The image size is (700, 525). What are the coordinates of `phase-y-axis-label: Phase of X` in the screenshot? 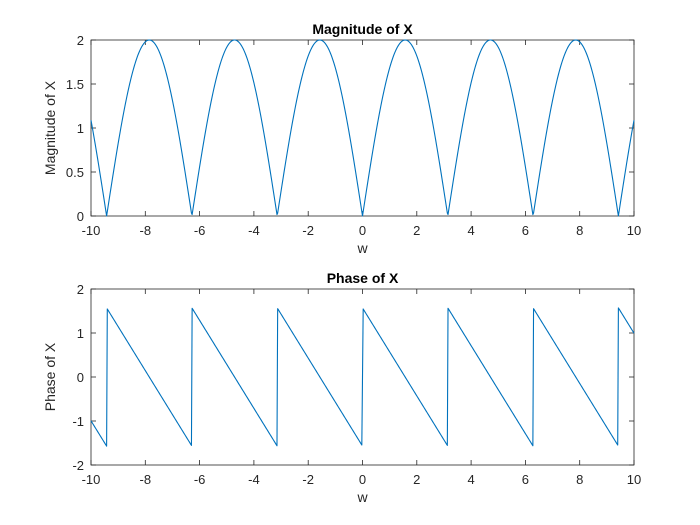 It's located at (50, 376).